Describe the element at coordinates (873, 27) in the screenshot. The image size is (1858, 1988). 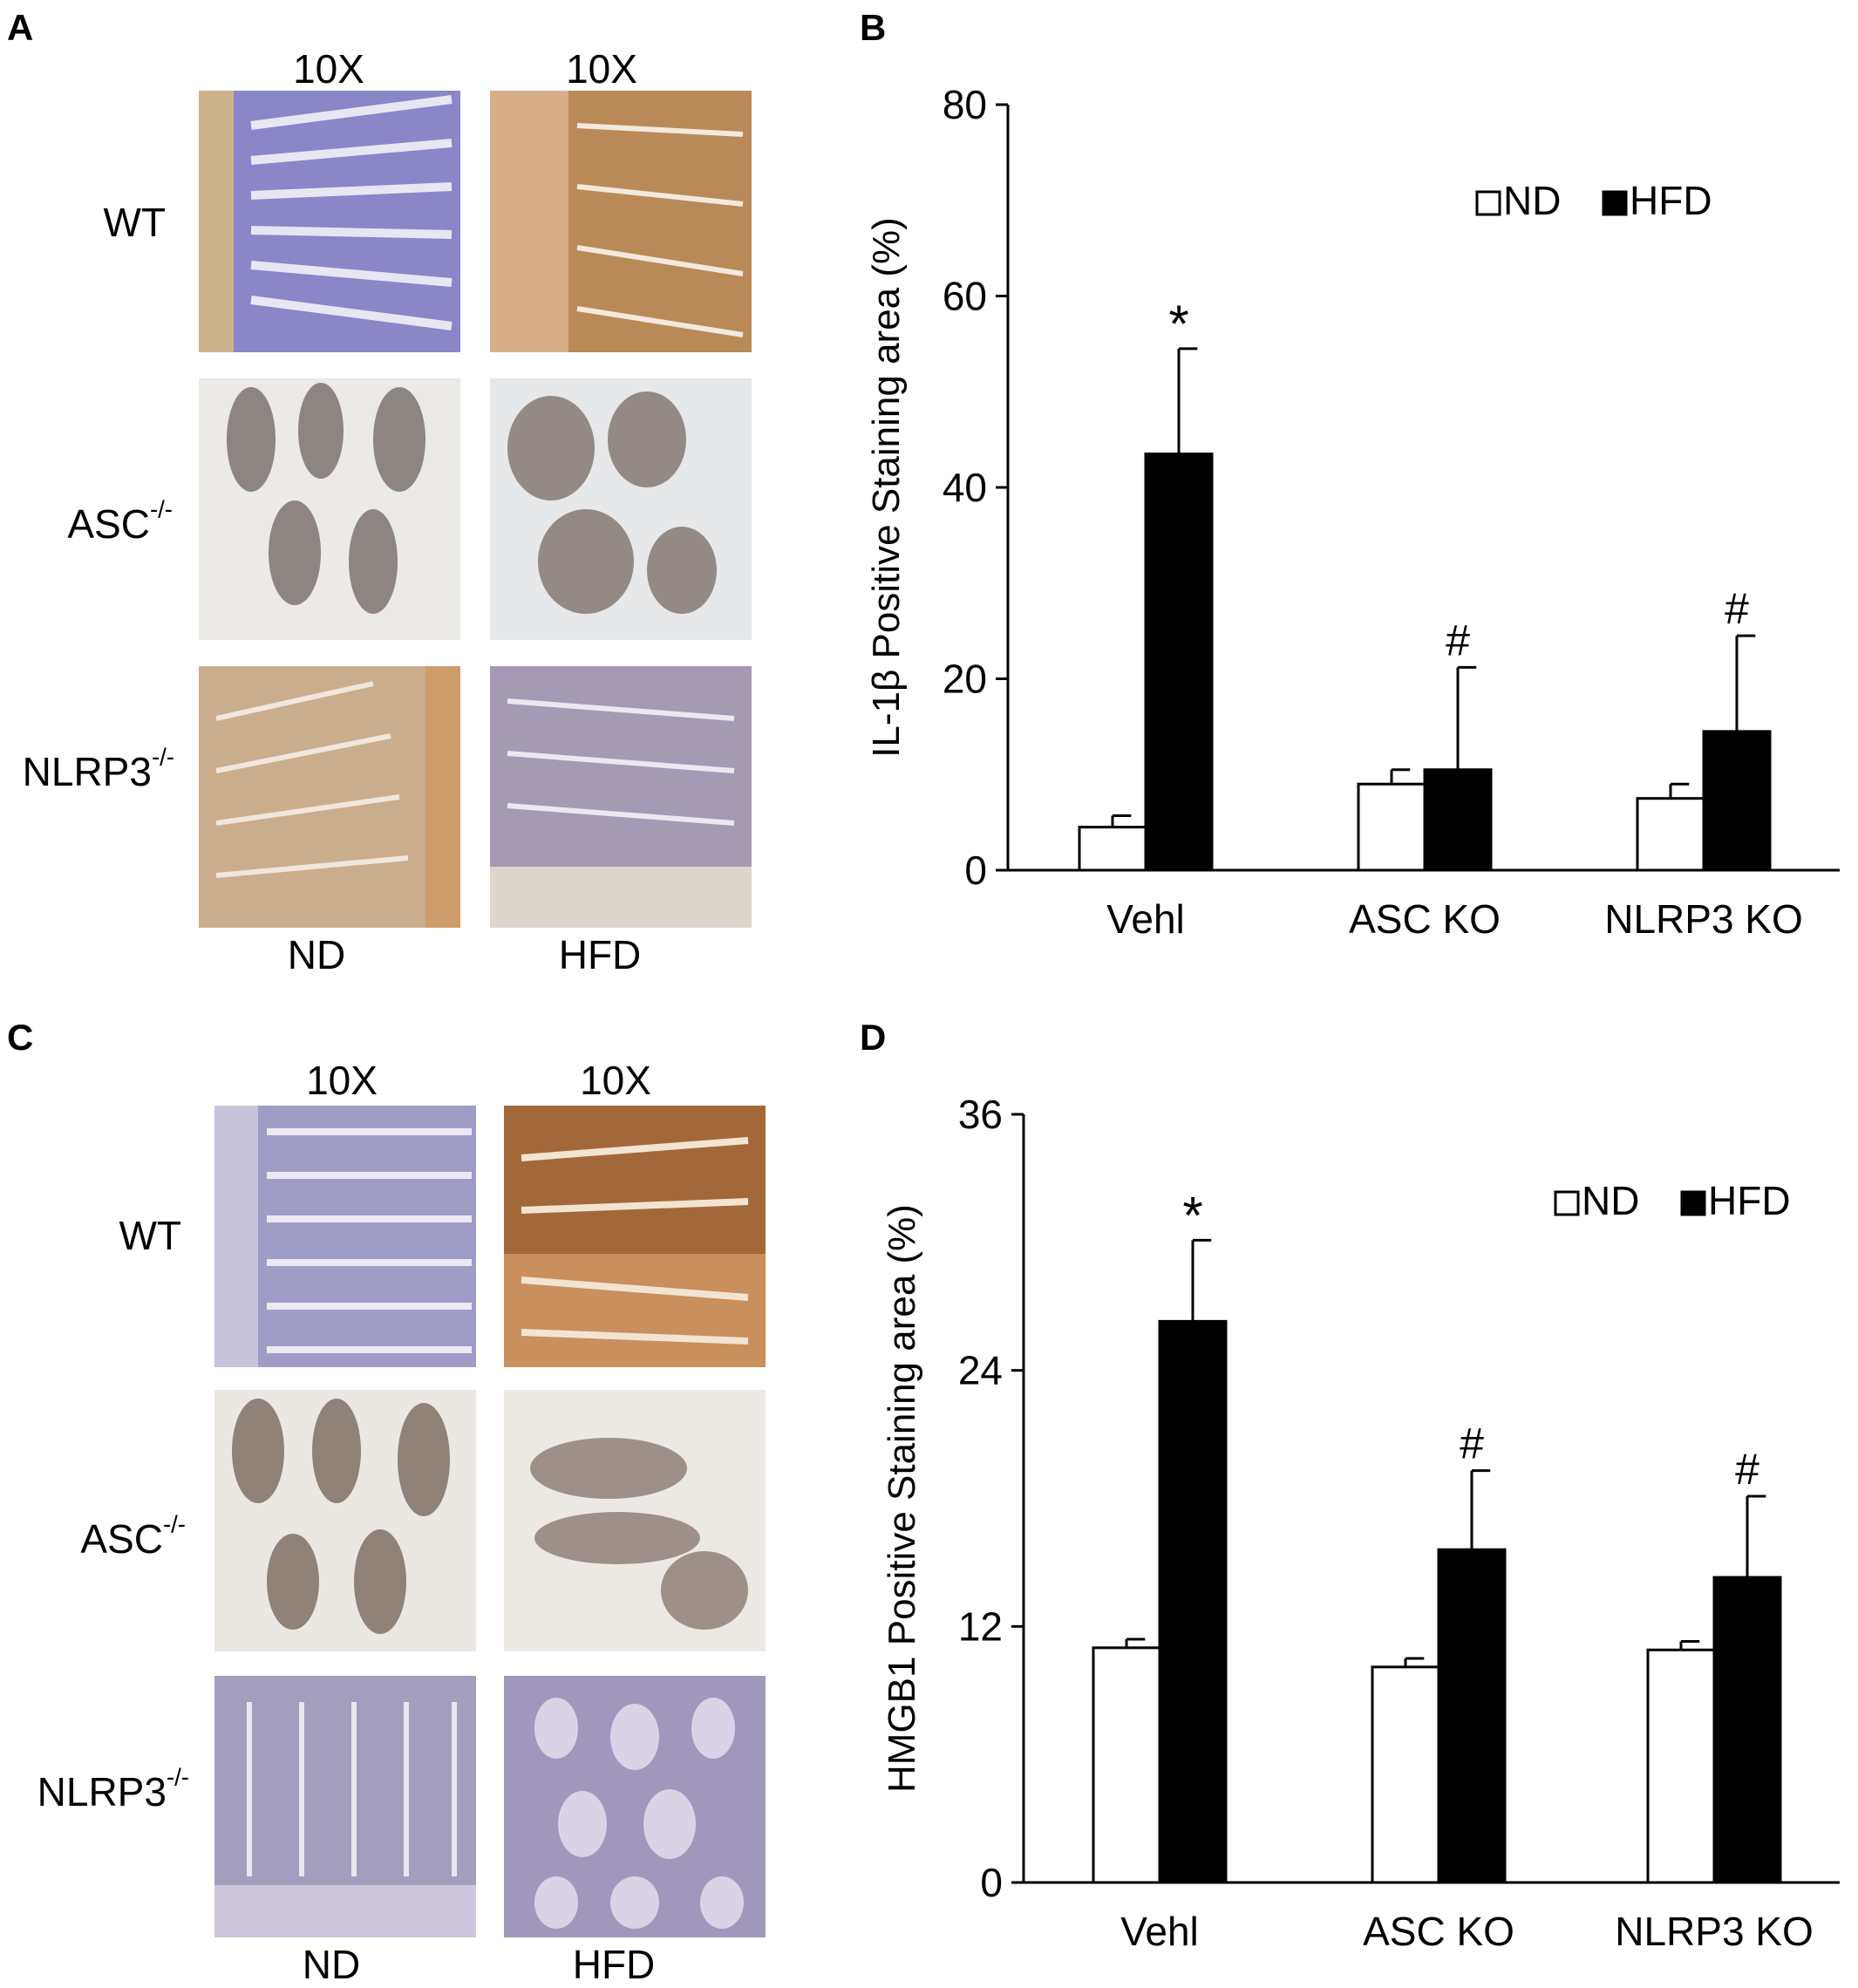
I see `panel-label-b: B` at that location.